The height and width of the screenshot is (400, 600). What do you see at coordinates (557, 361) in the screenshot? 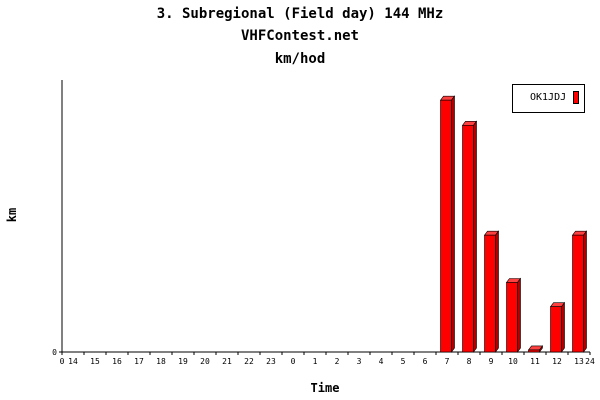
I see `x-tick-label: 12` at bounding box center [557, 361].